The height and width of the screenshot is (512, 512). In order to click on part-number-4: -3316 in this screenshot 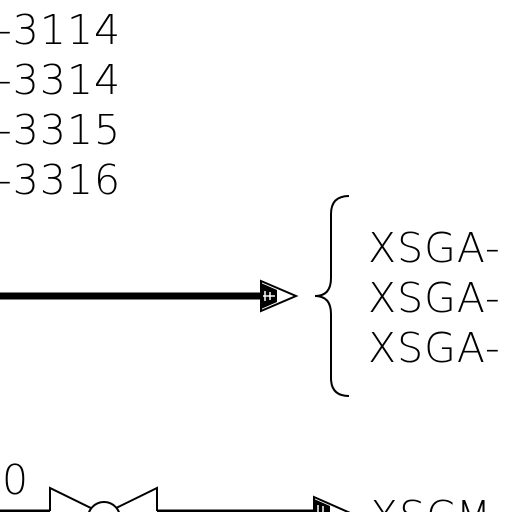, I will do `click(60, 180)`.